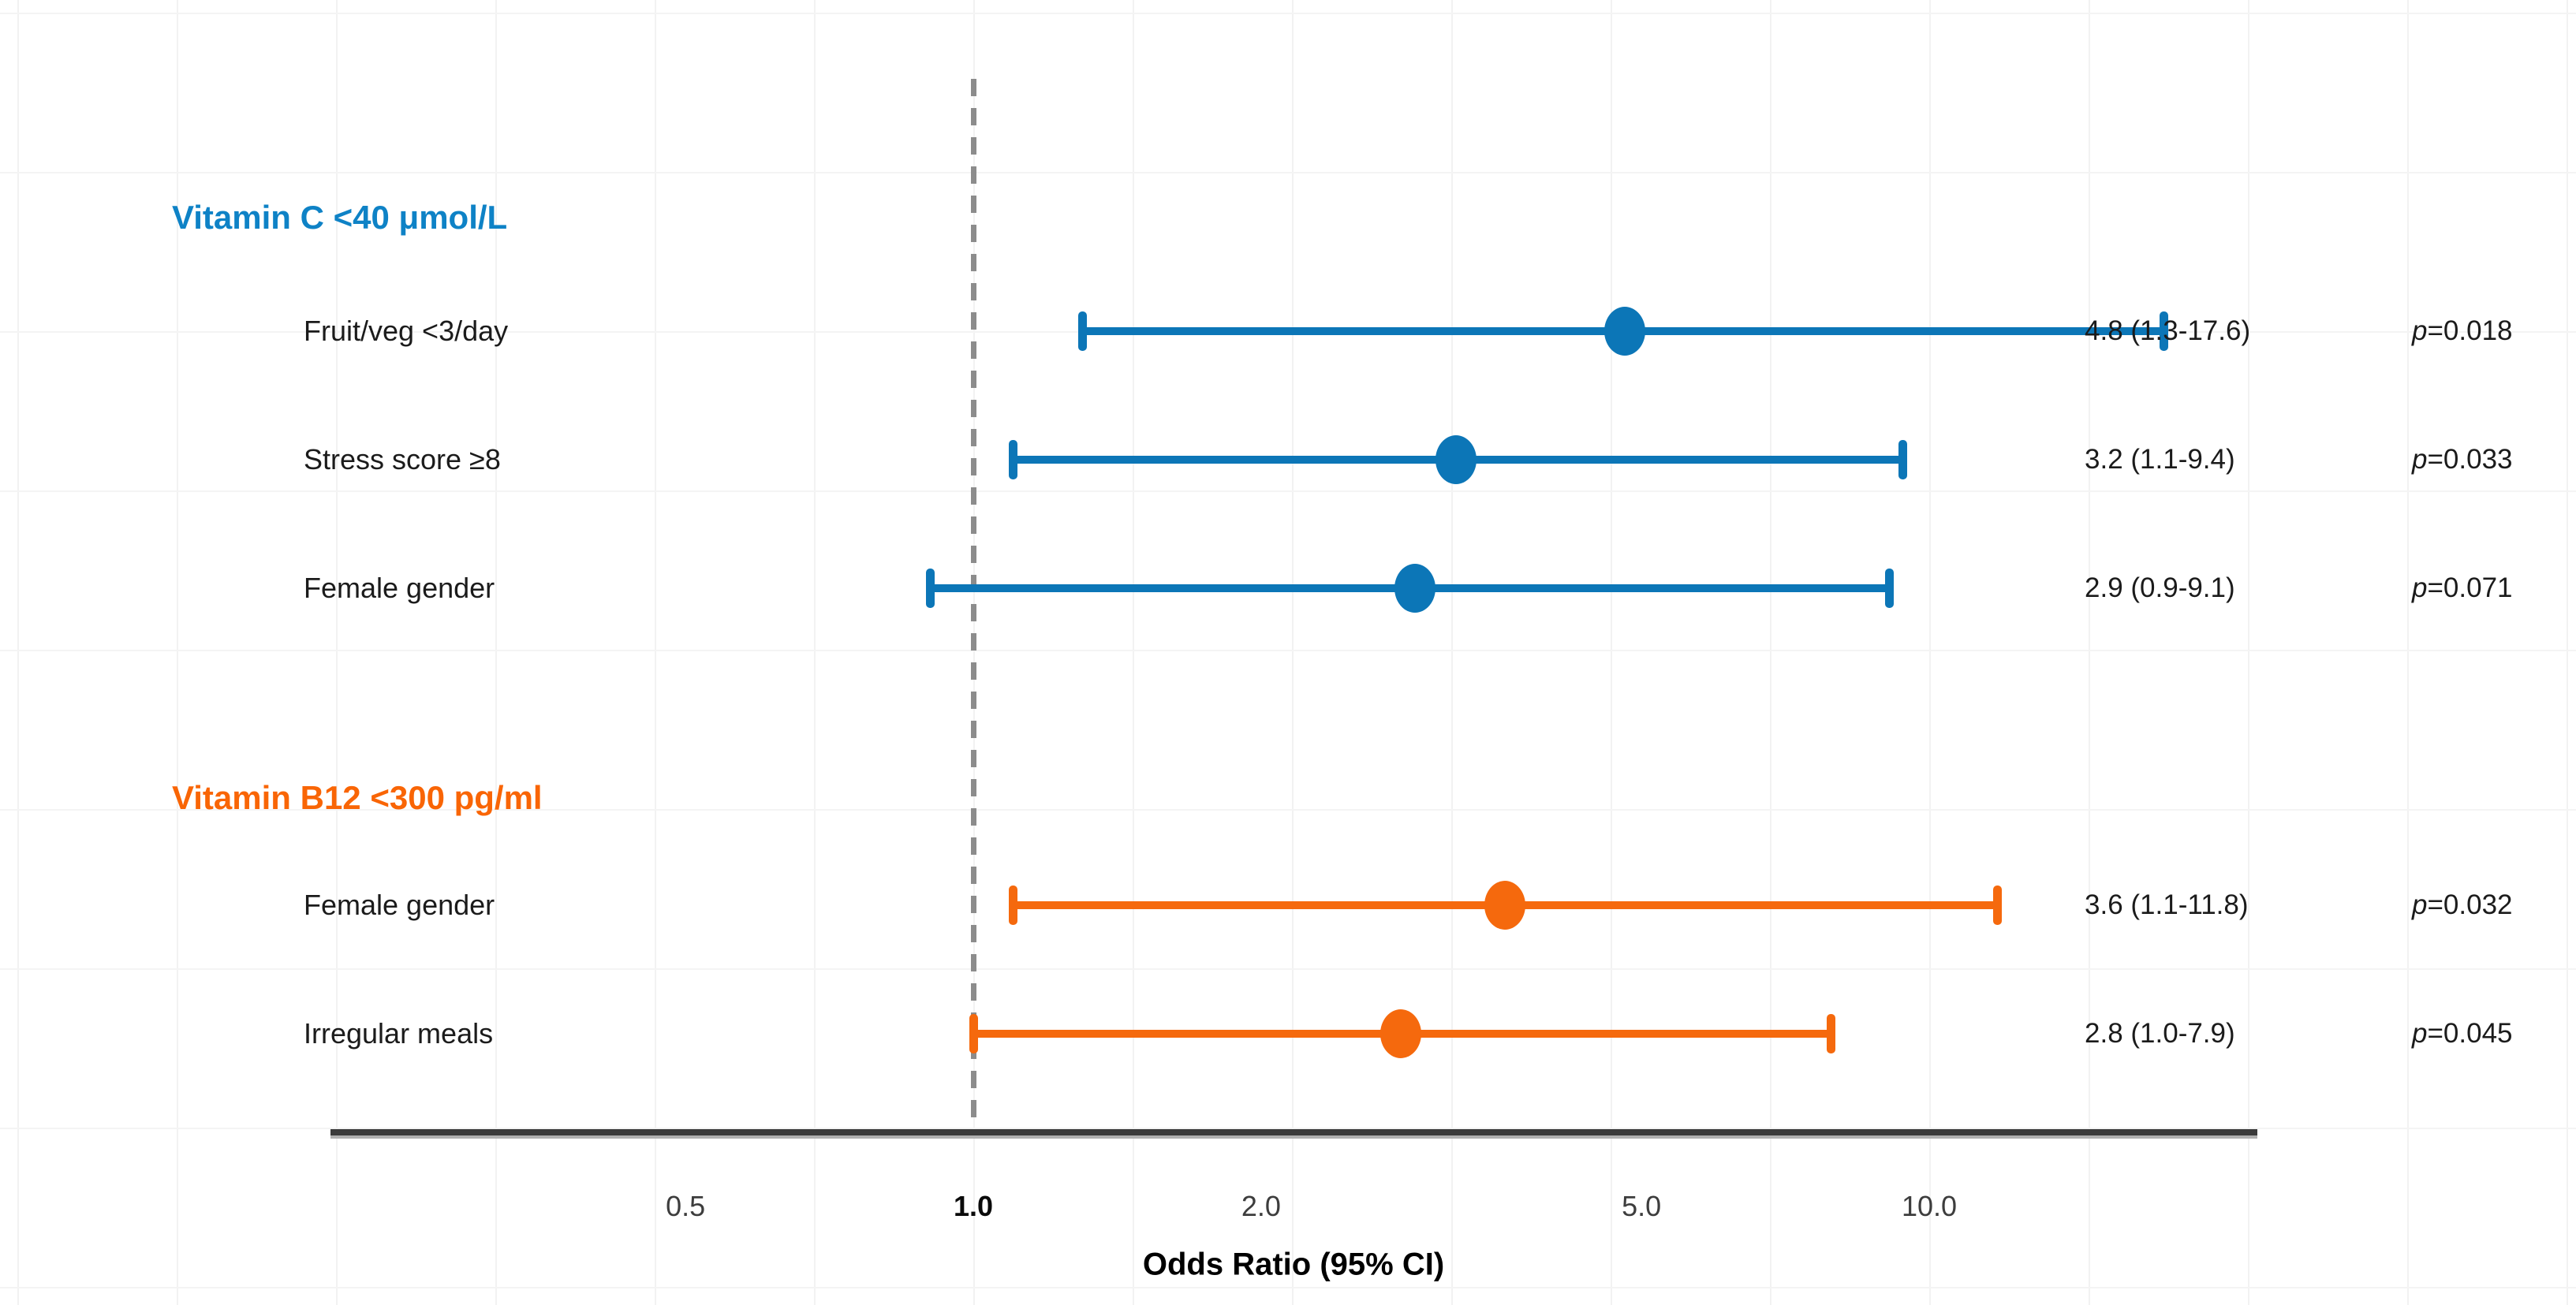  I want to click on p-value: p=0.071, so click(2462, 587).